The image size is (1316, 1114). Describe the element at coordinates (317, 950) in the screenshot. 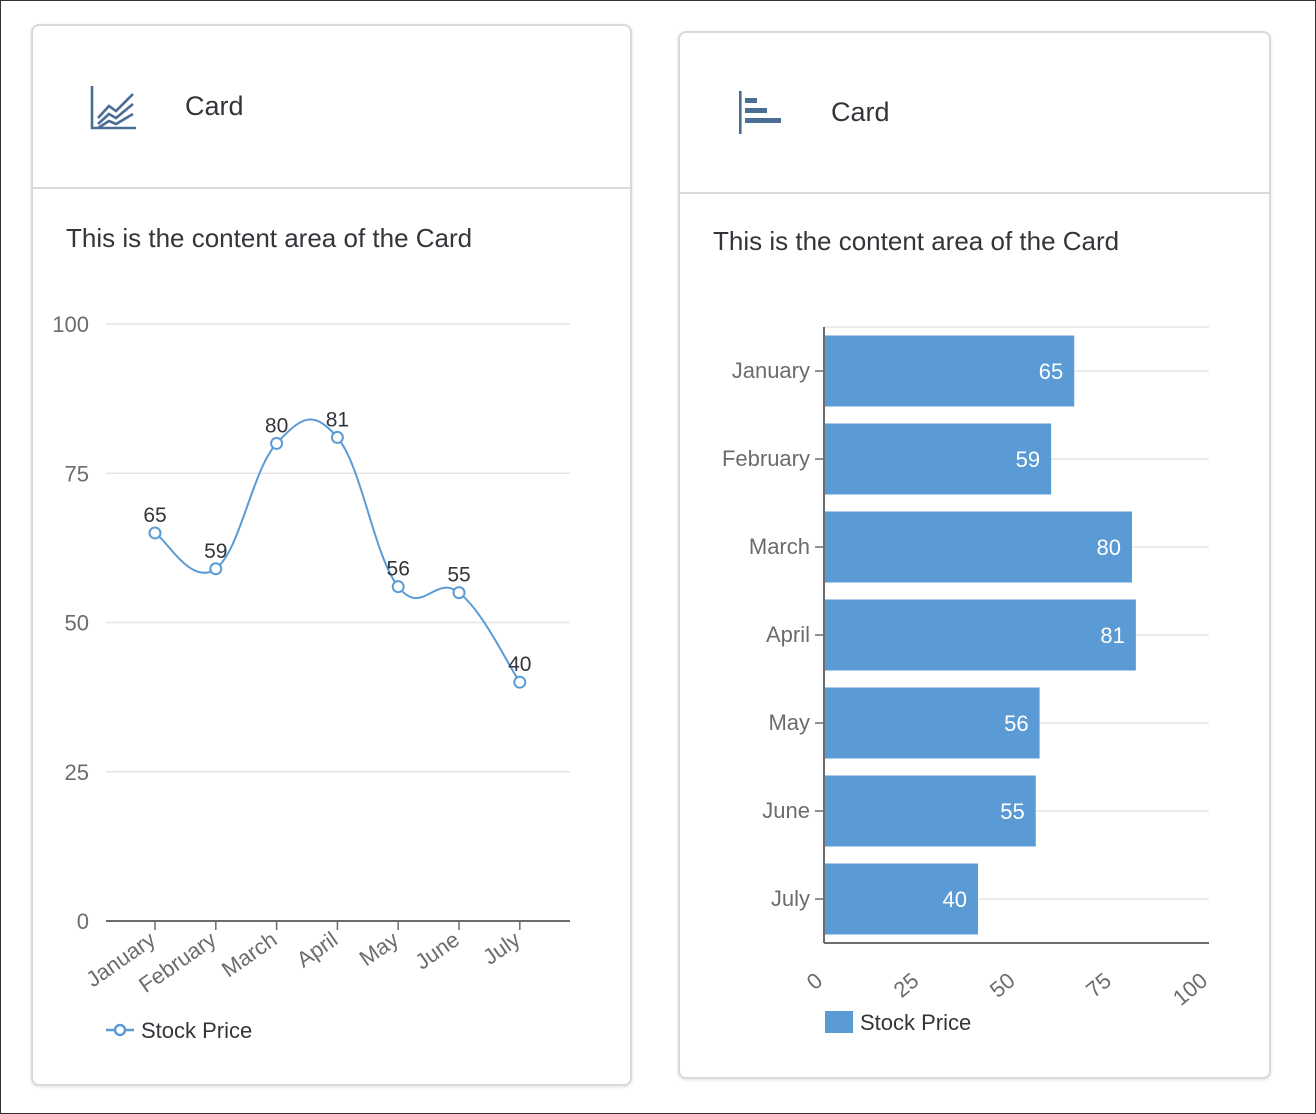

I see `x-tick-label: April` at that location.